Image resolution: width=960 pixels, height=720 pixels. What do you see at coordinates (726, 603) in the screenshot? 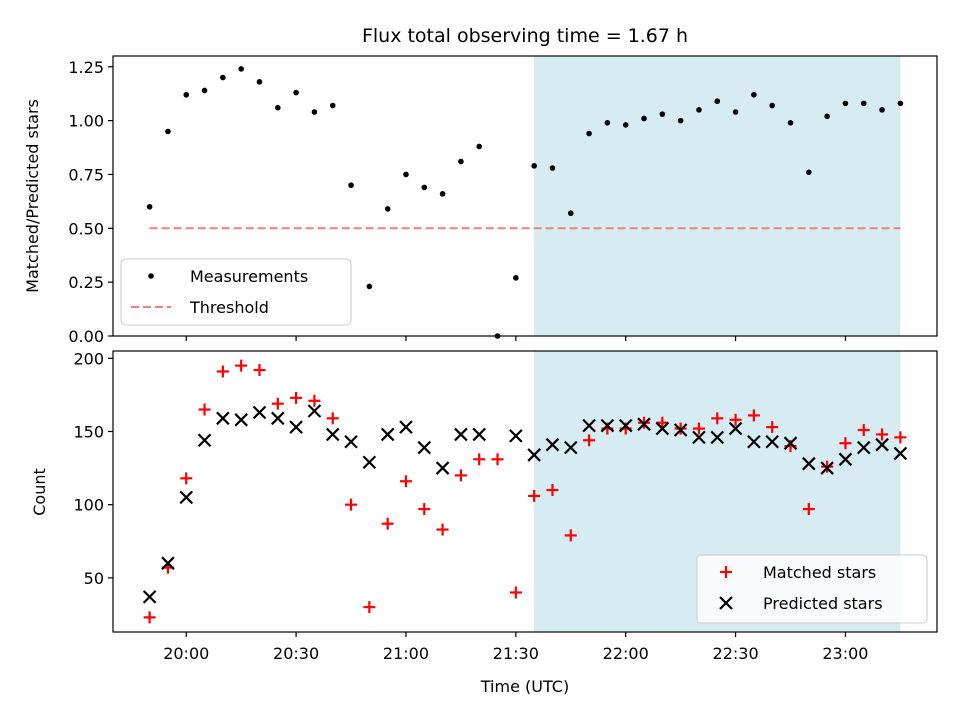
I see `legend-predicted-marker` at bounding box center [726, 603].